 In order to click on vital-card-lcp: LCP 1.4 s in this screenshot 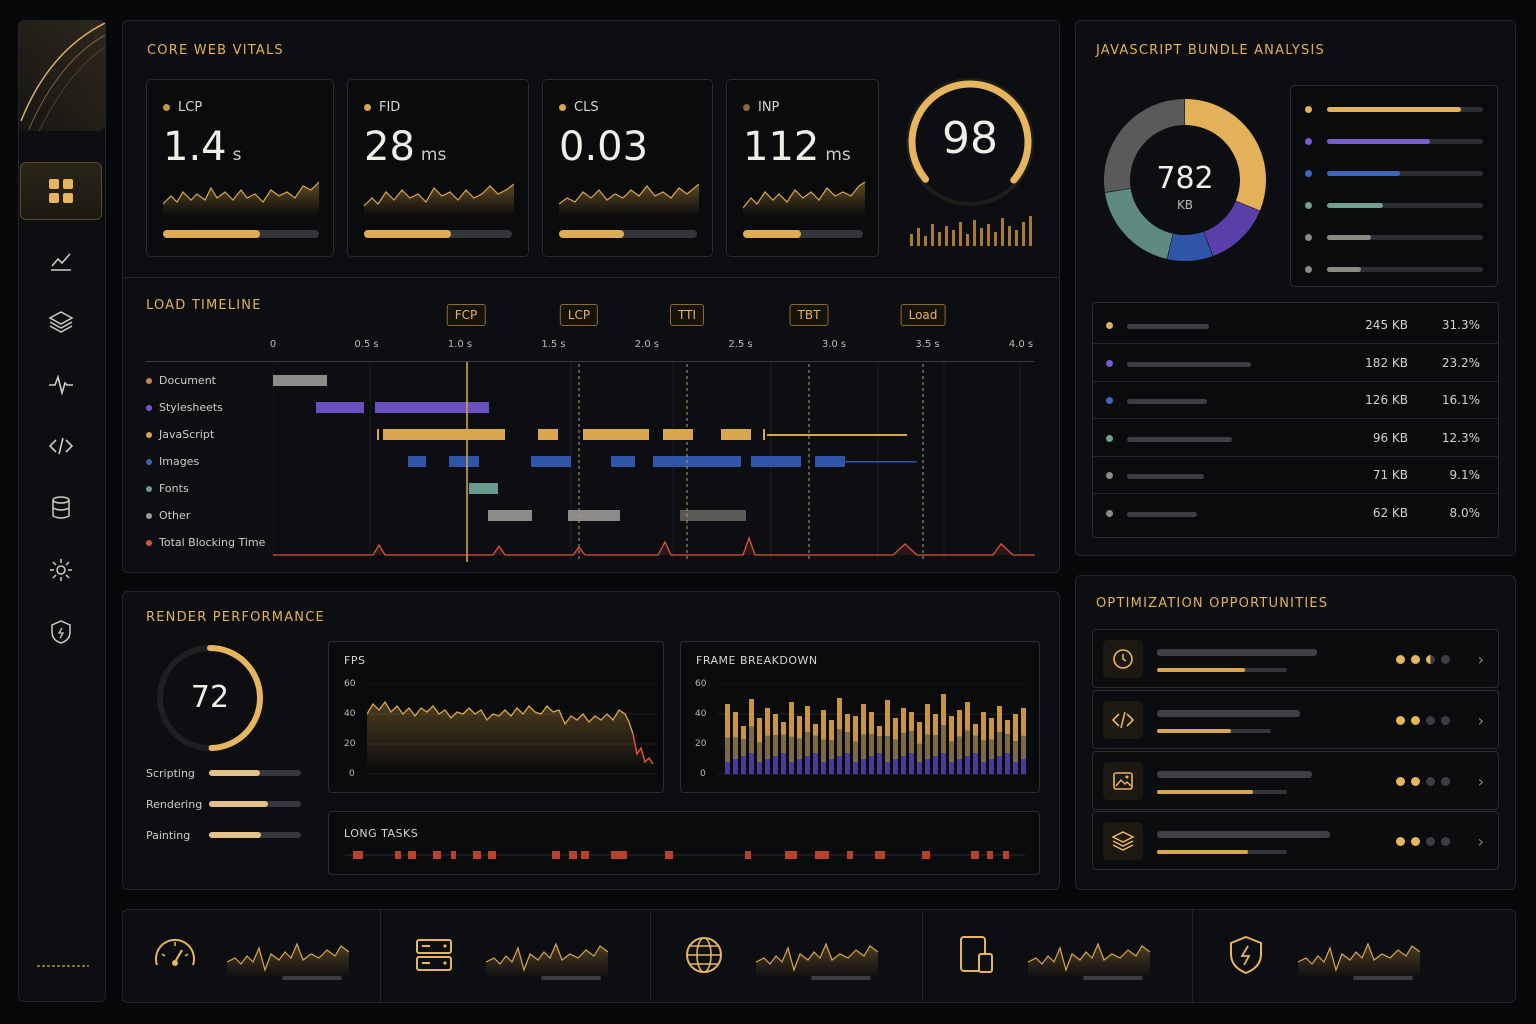, I will do `click(240, 168)`.